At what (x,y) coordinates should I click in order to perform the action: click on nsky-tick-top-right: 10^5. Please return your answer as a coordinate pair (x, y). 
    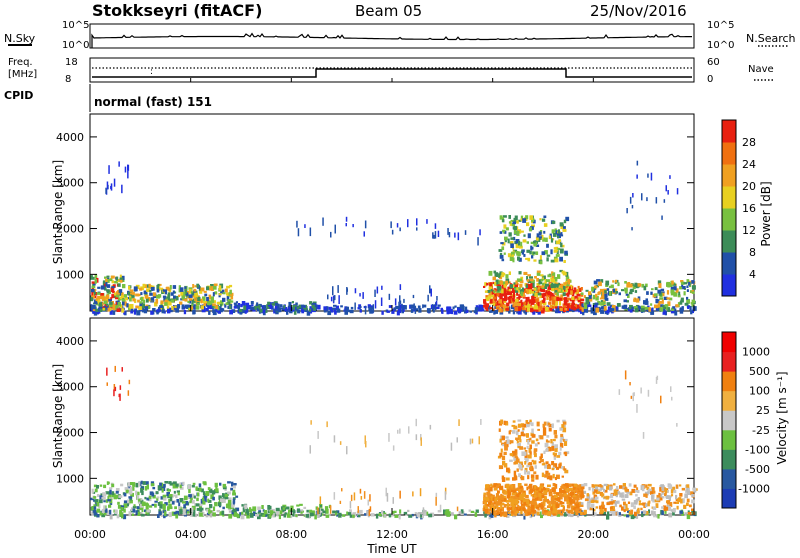
    Looking at the image, I should click on (720, 25).